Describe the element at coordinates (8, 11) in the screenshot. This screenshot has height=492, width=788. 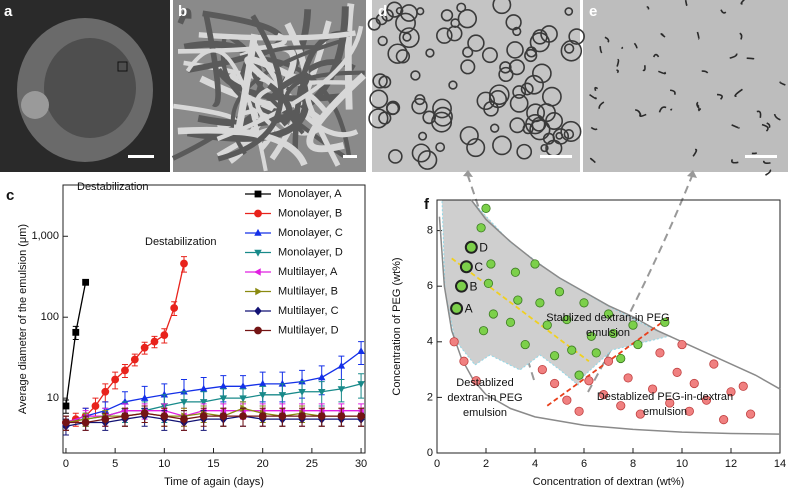
I see `panel-label: a` at that location.